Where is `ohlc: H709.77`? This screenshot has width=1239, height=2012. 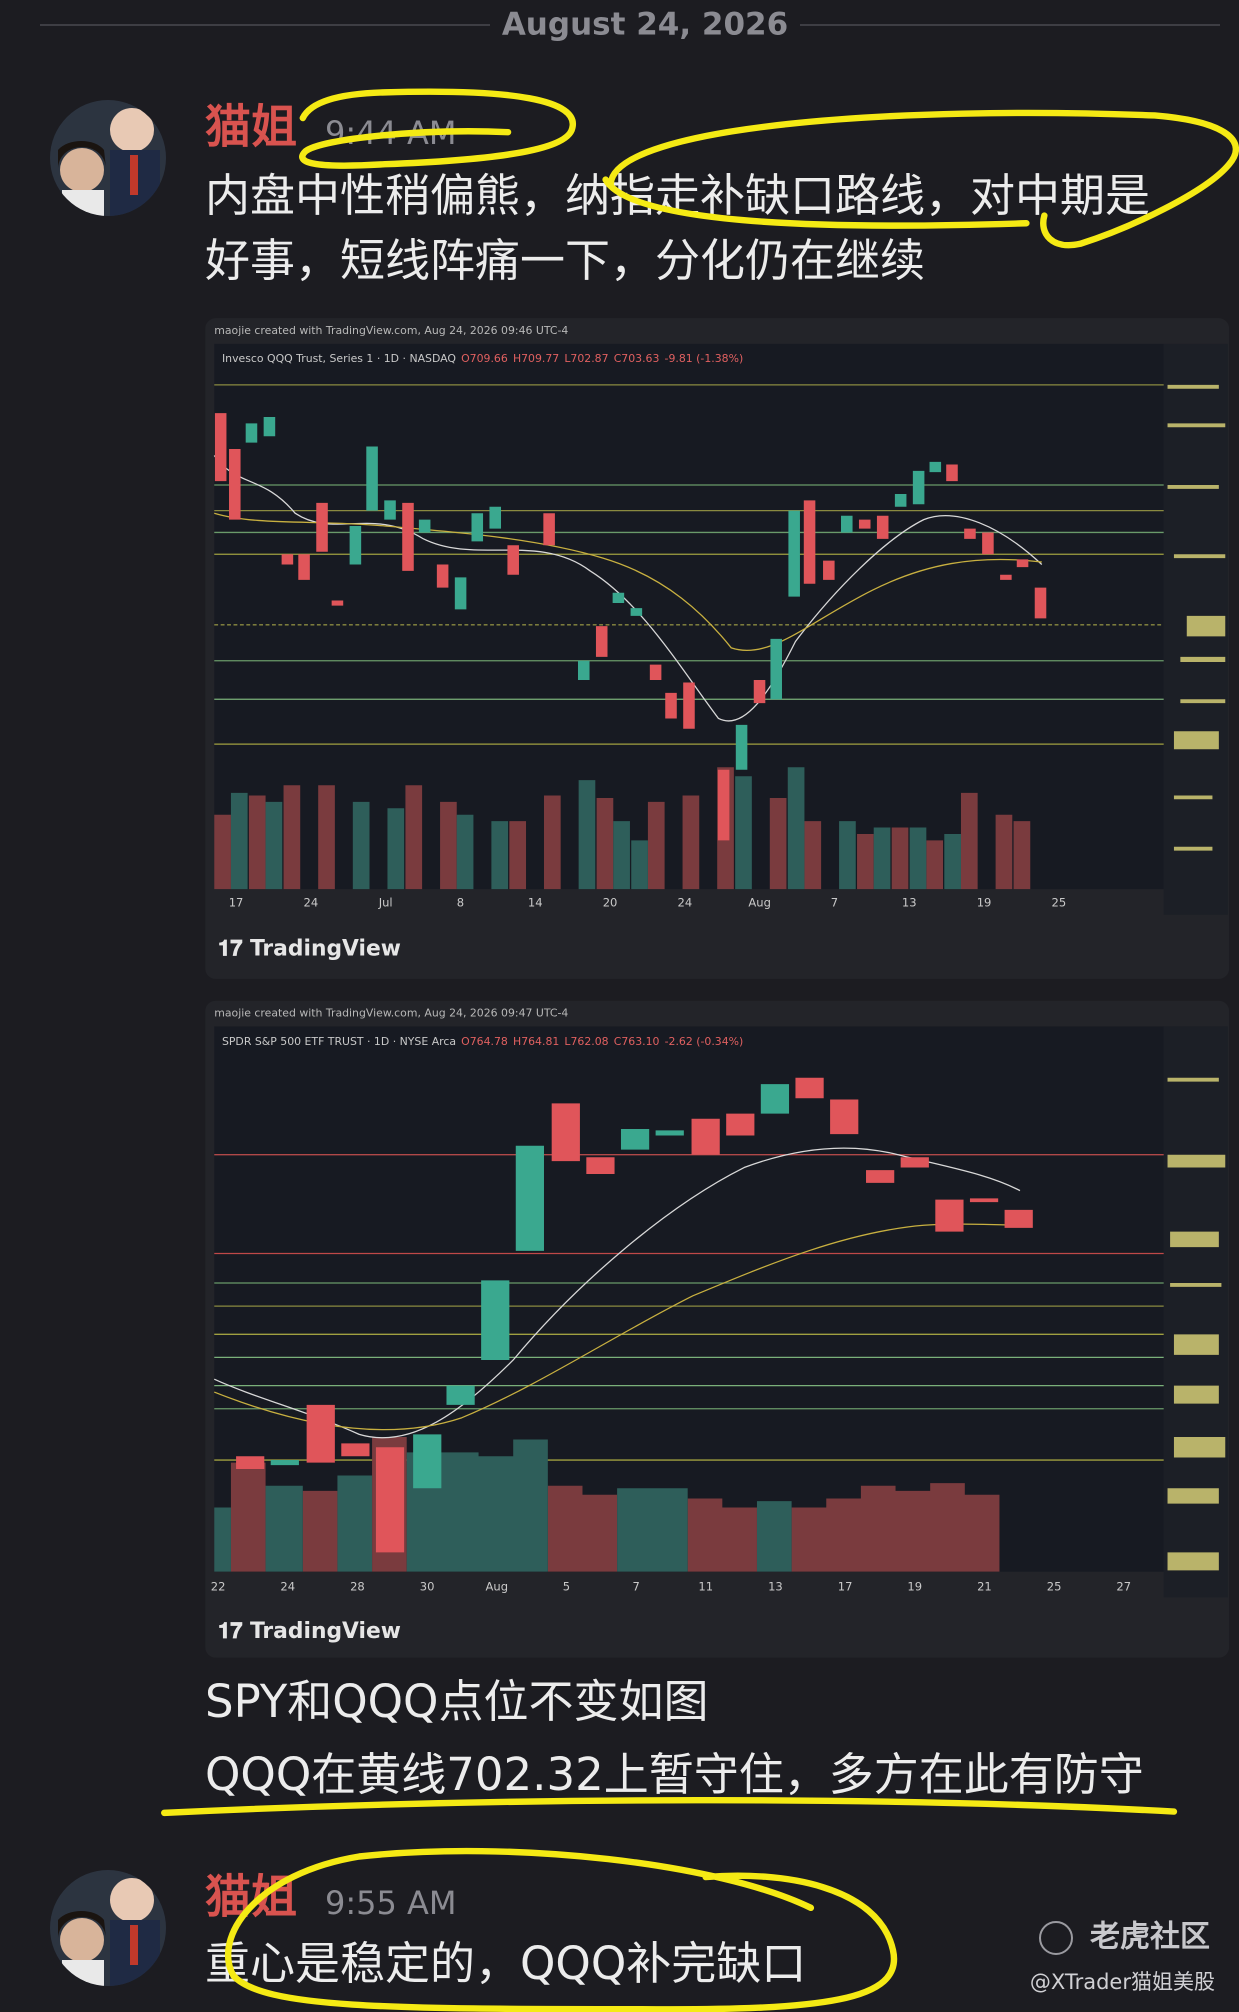
ohlc: H709.77 is located at coordinates (536, 358).